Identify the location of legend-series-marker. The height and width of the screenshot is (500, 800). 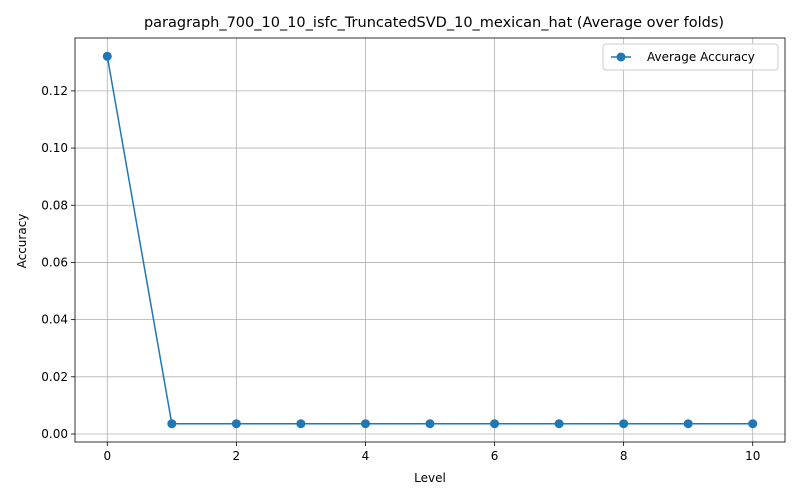
(621, 57).